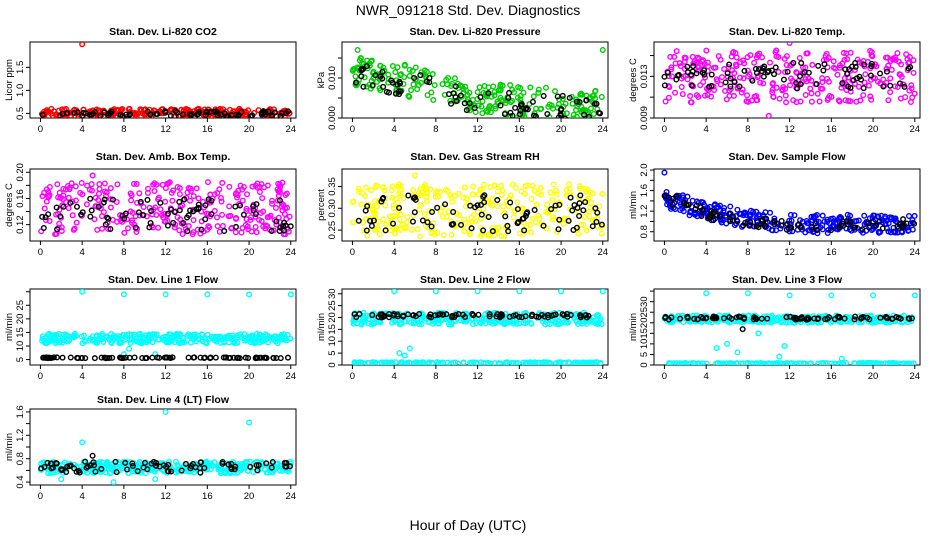 The height and width of the screenshot is (540, 936). Describe the element at coordinates (92, 455) in the screenshot. I see `data-point-outlier` at that location.